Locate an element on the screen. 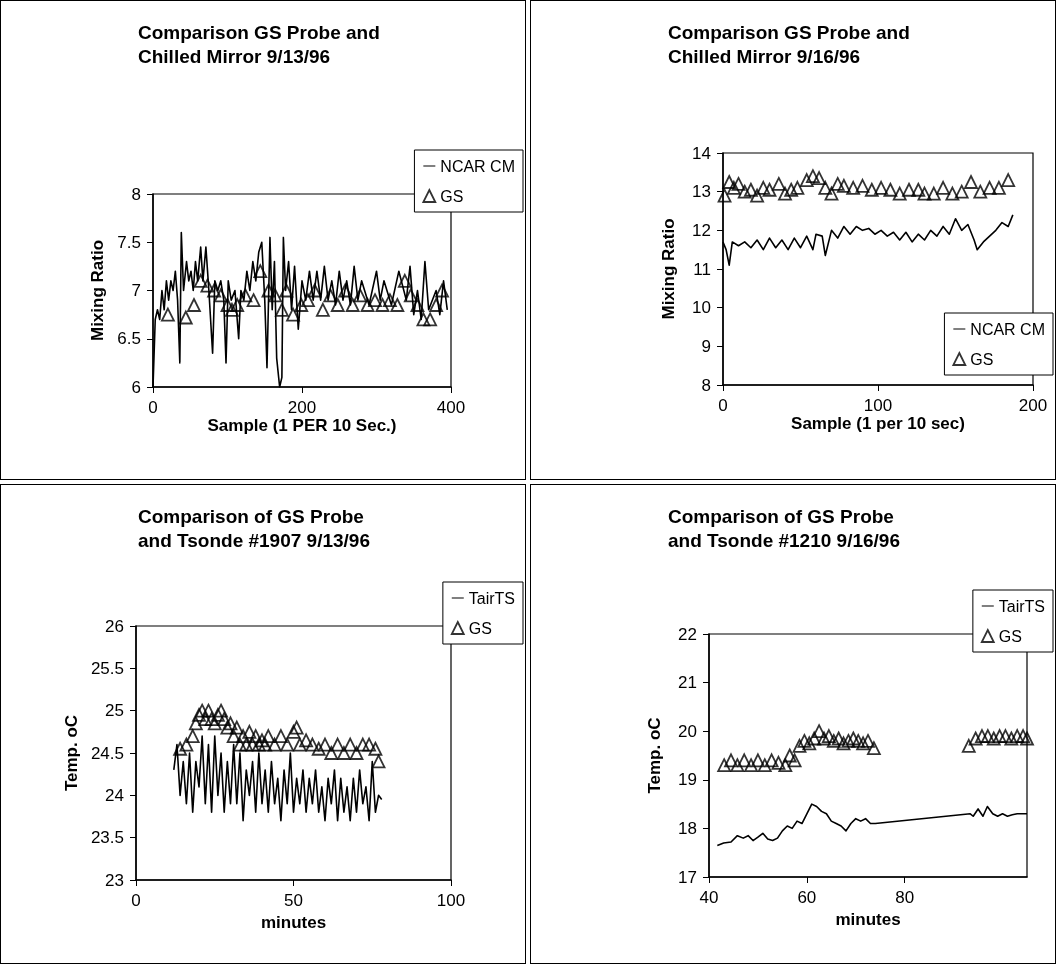 Image resolution: width=1057 pixels, height=965 pixels. y-tick-label: 24 is located at coordinates (114, 795).